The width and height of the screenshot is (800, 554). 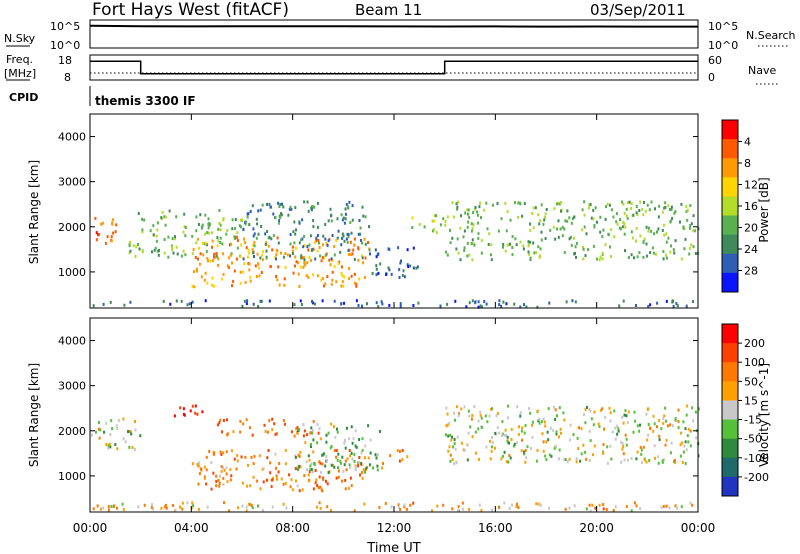 What do you see at coordinates (730, 206) in the screenshot?
I see `colorbar-swatch` at bounding box center [730, 206].